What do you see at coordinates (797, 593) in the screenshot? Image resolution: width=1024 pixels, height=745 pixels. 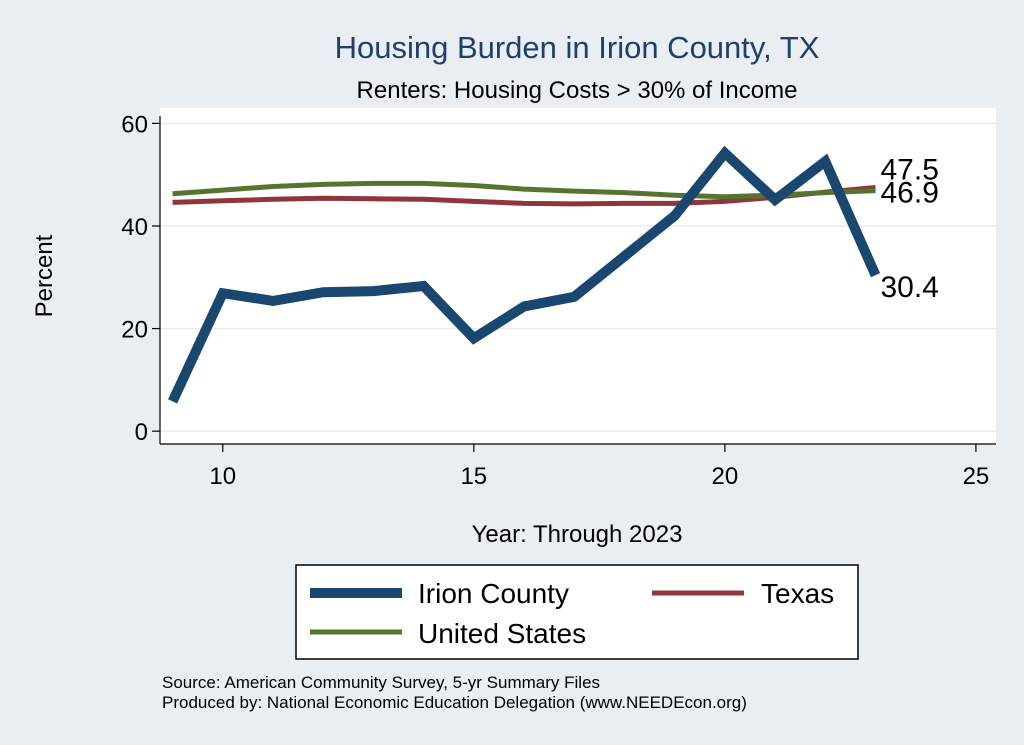 I see `legend-label-texas: Texas` at bounding box center [797, 593].